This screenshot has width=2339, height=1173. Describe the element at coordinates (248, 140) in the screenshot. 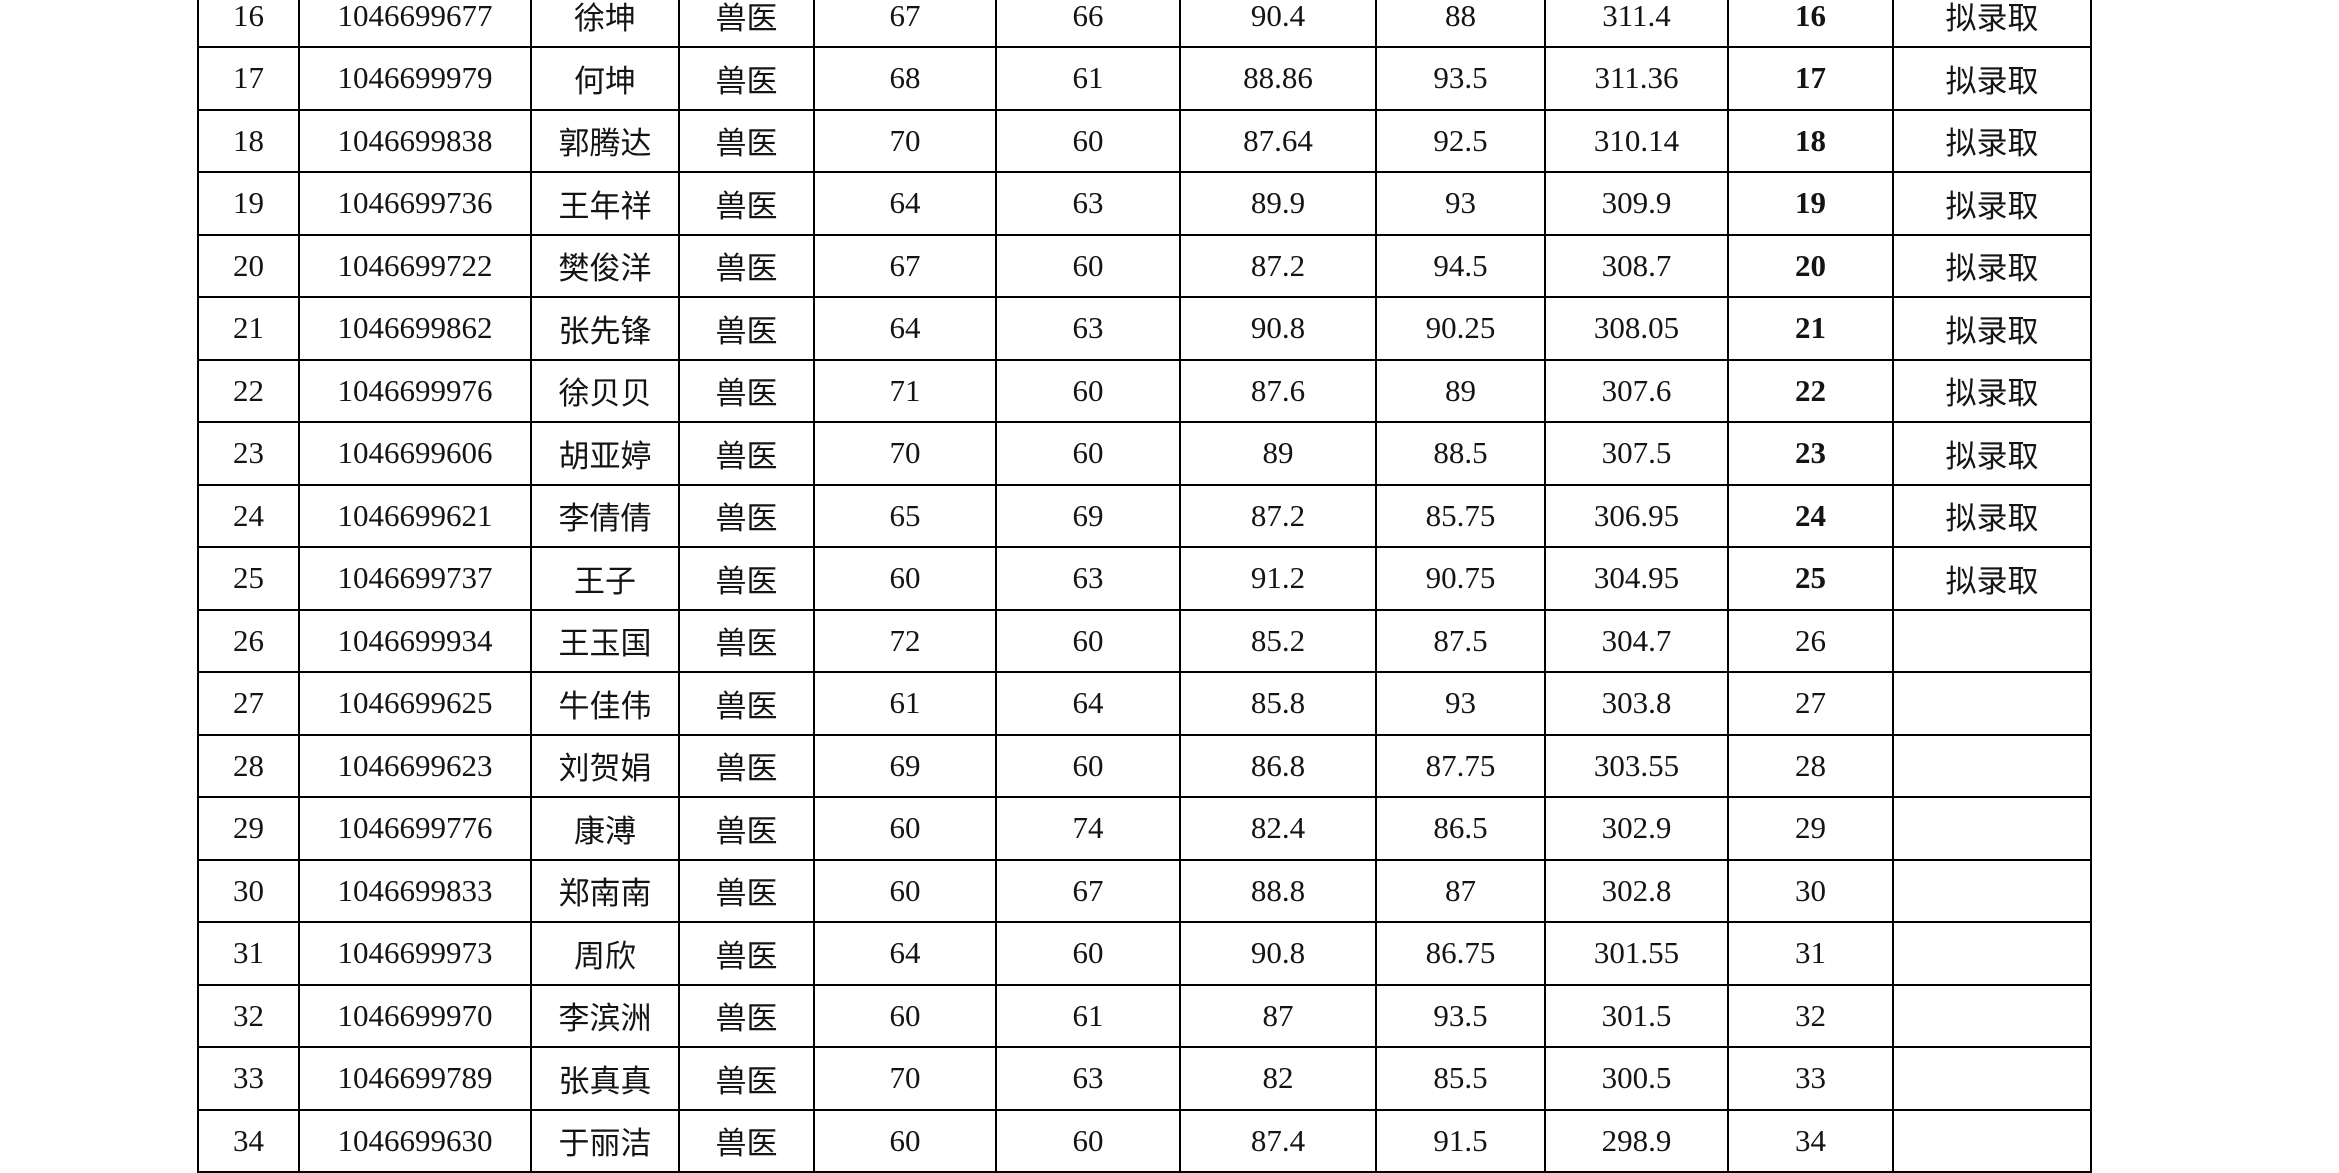

I see `cell-seq: 18` at that location.